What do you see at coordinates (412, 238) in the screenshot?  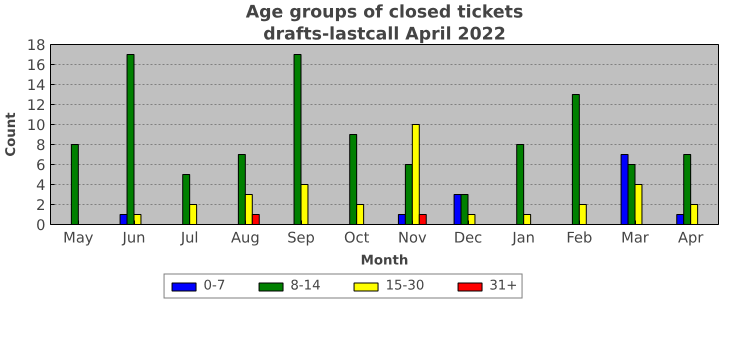 I see `x-tick-label: Nov` at bounding box center [412, 238].